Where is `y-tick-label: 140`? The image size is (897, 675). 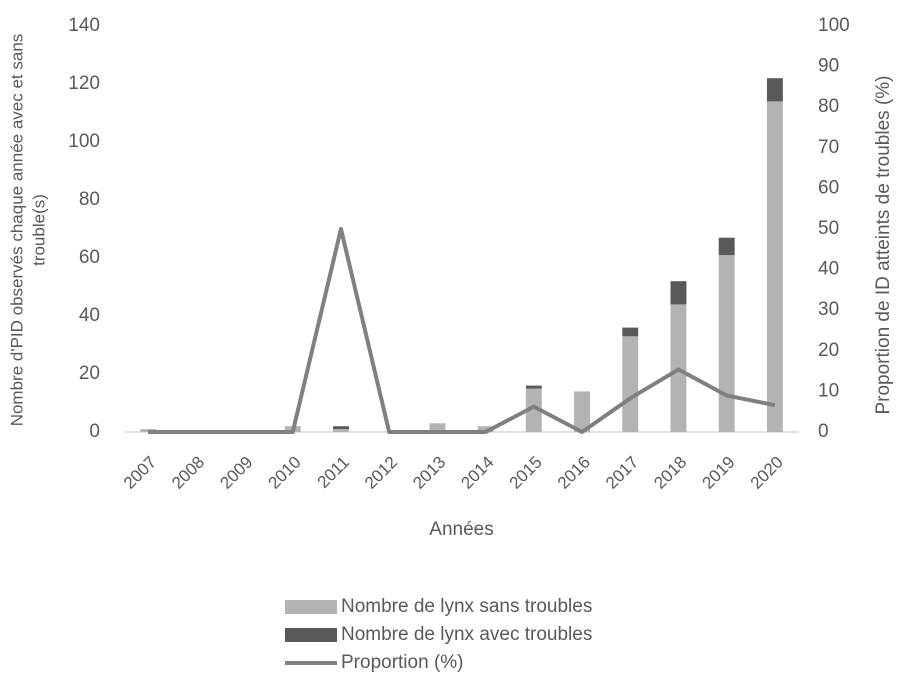 y-tick-label: 140 is located at coordinates (84, 25).